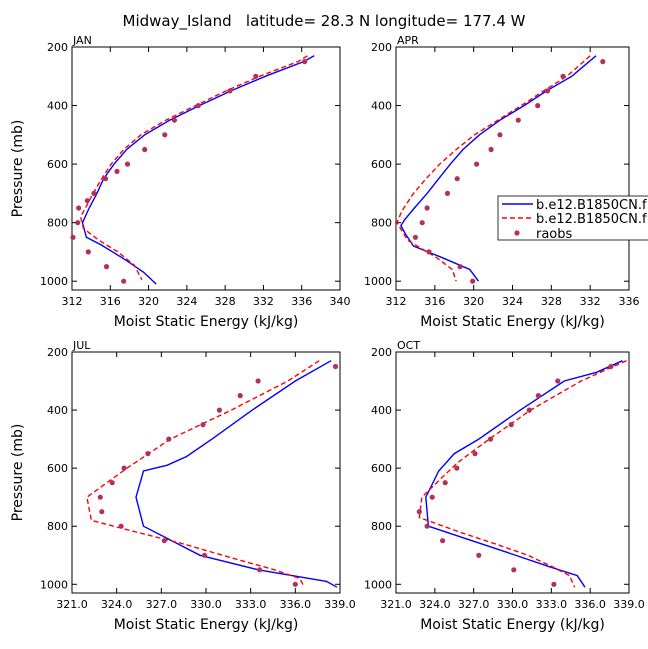 Image resolution: width=648 pixels, height=649 pixels. Describe the element at coordinates (18, 169) in the screenshot. I see `y-axis-label: Pressure (mb)` at that location.